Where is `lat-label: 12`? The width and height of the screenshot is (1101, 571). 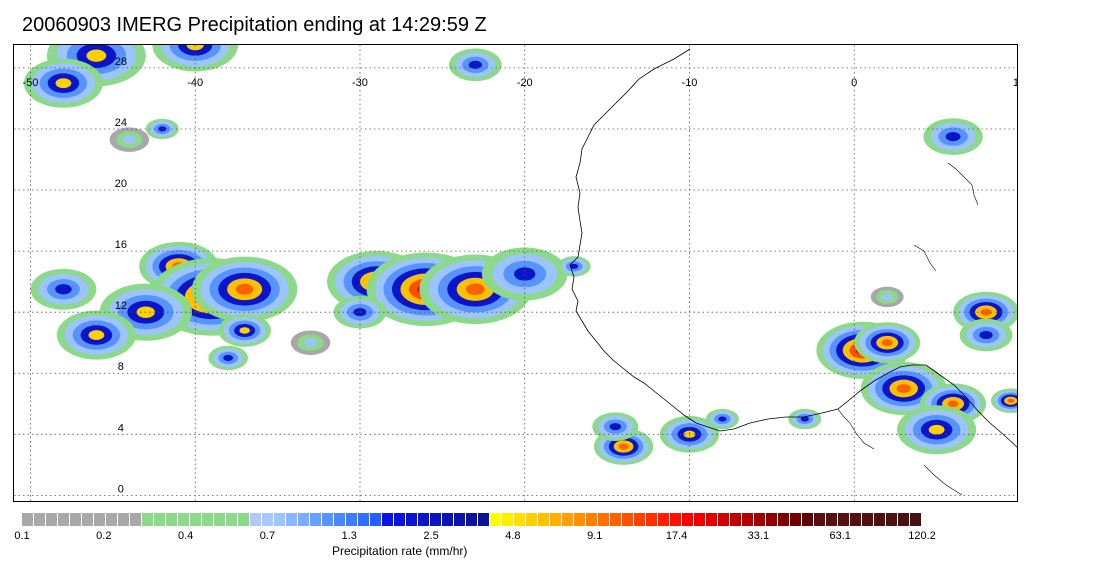
lat-label: 12 is located at coordinates (121, 306).